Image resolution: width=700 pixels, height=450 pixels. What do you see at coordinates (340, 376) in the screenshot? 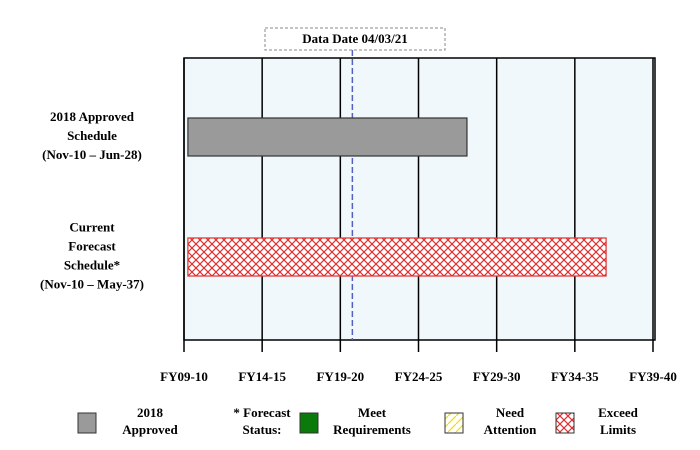
I see `x-tick-label: FY19-20` at bounding box center [340, 376].